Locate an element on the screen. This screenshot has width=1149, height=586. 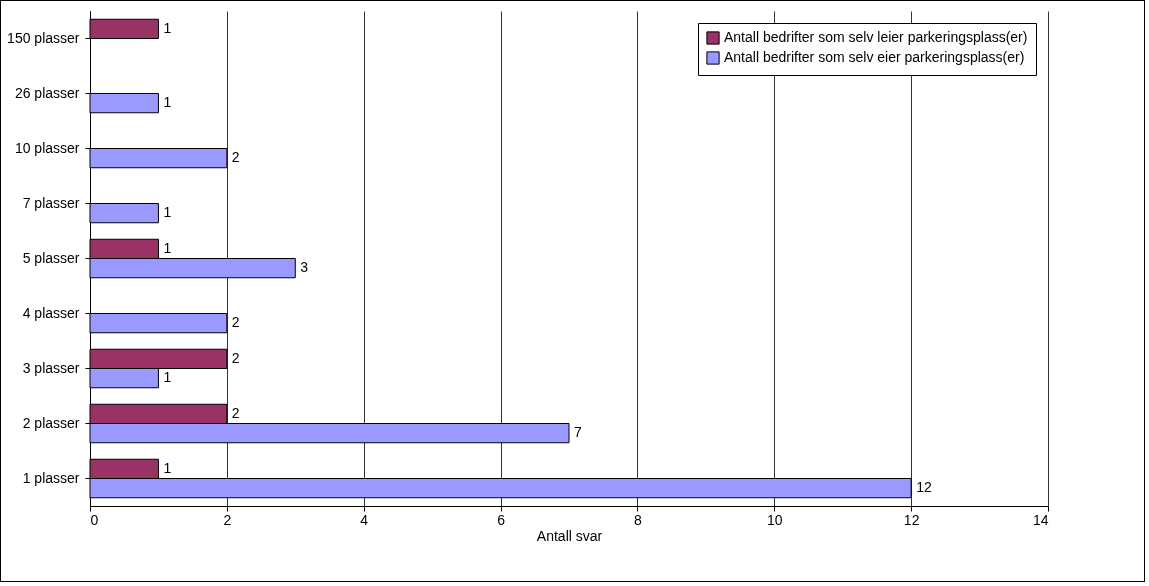
y-tick-label: 5 plasser is located at coordinates (51, 257).